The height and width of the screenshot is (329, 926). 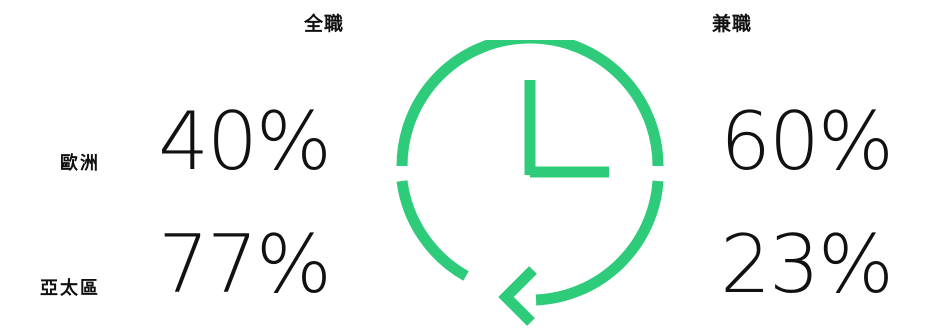 I want to click on clock-arc-lower-left, so click(x=432, y=230).